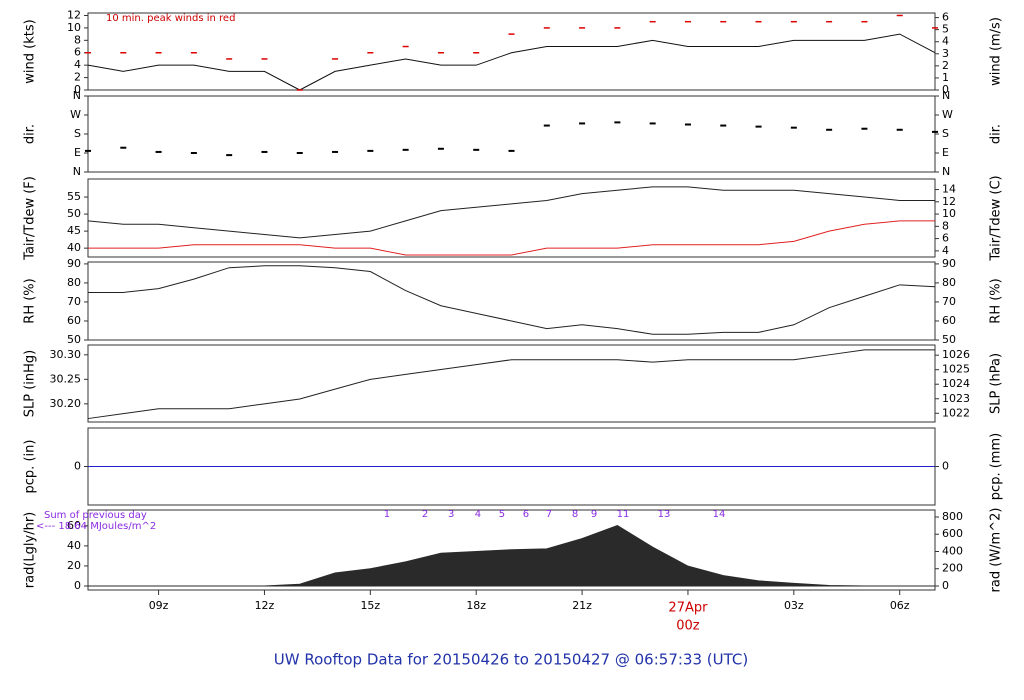 The height and width of the screenshot is (700, 1024). What do you see at coordinates (956, 354) in the screenshot?
I see `y2-tick-label: 1026` at bounding box center [956, 354].